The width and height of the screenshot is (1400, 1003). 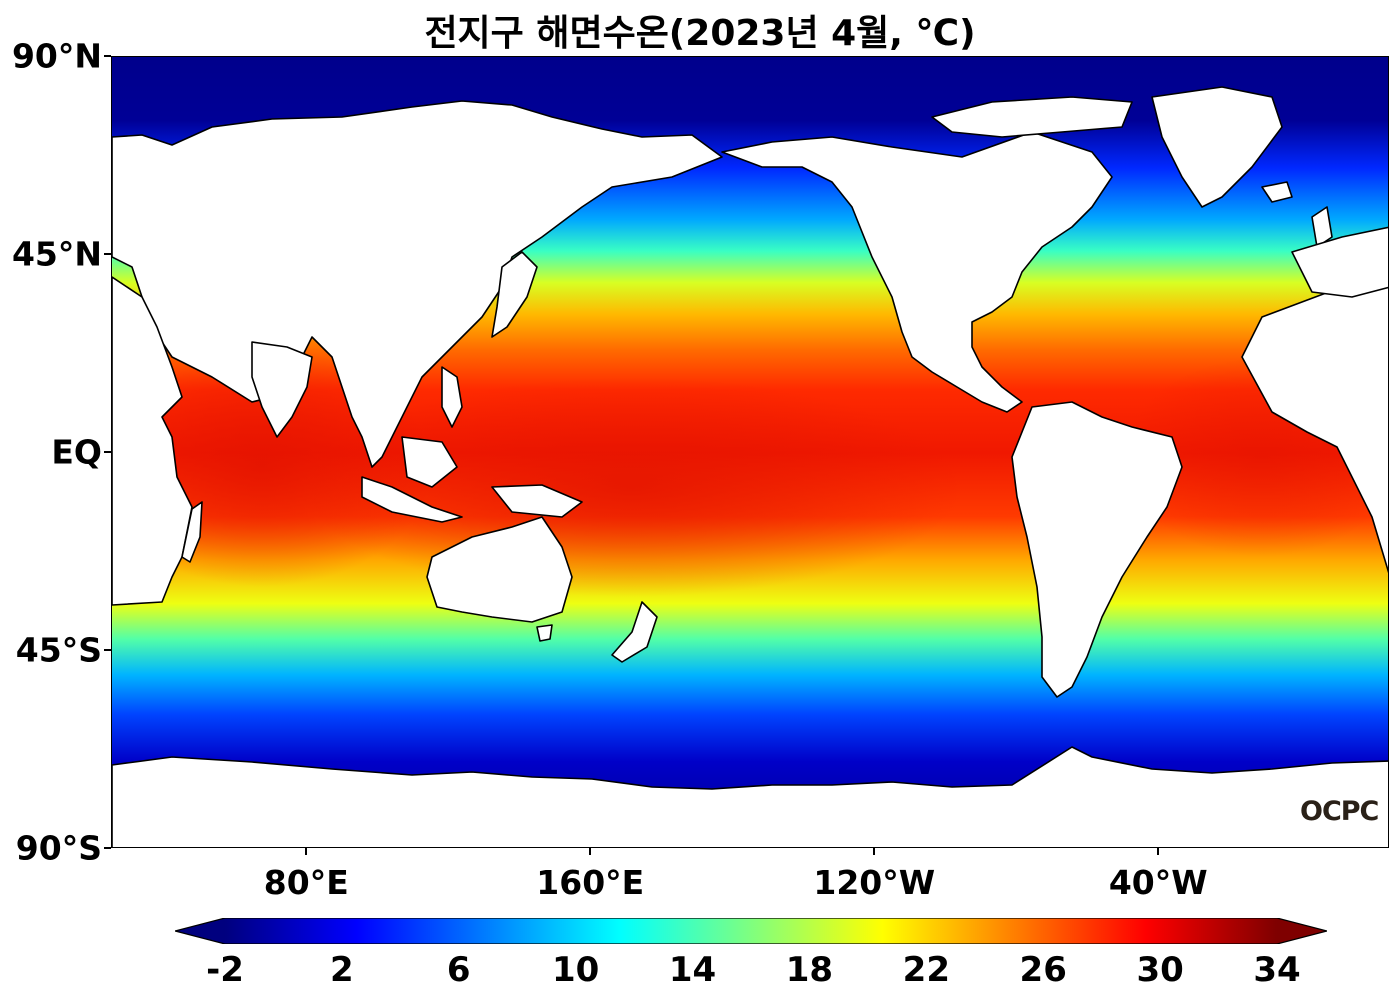 What do you see at coordinates (1339, 811) in the screenshot?
I see `ocpc-logo: OCPC` at bounding box center [1339, 811].